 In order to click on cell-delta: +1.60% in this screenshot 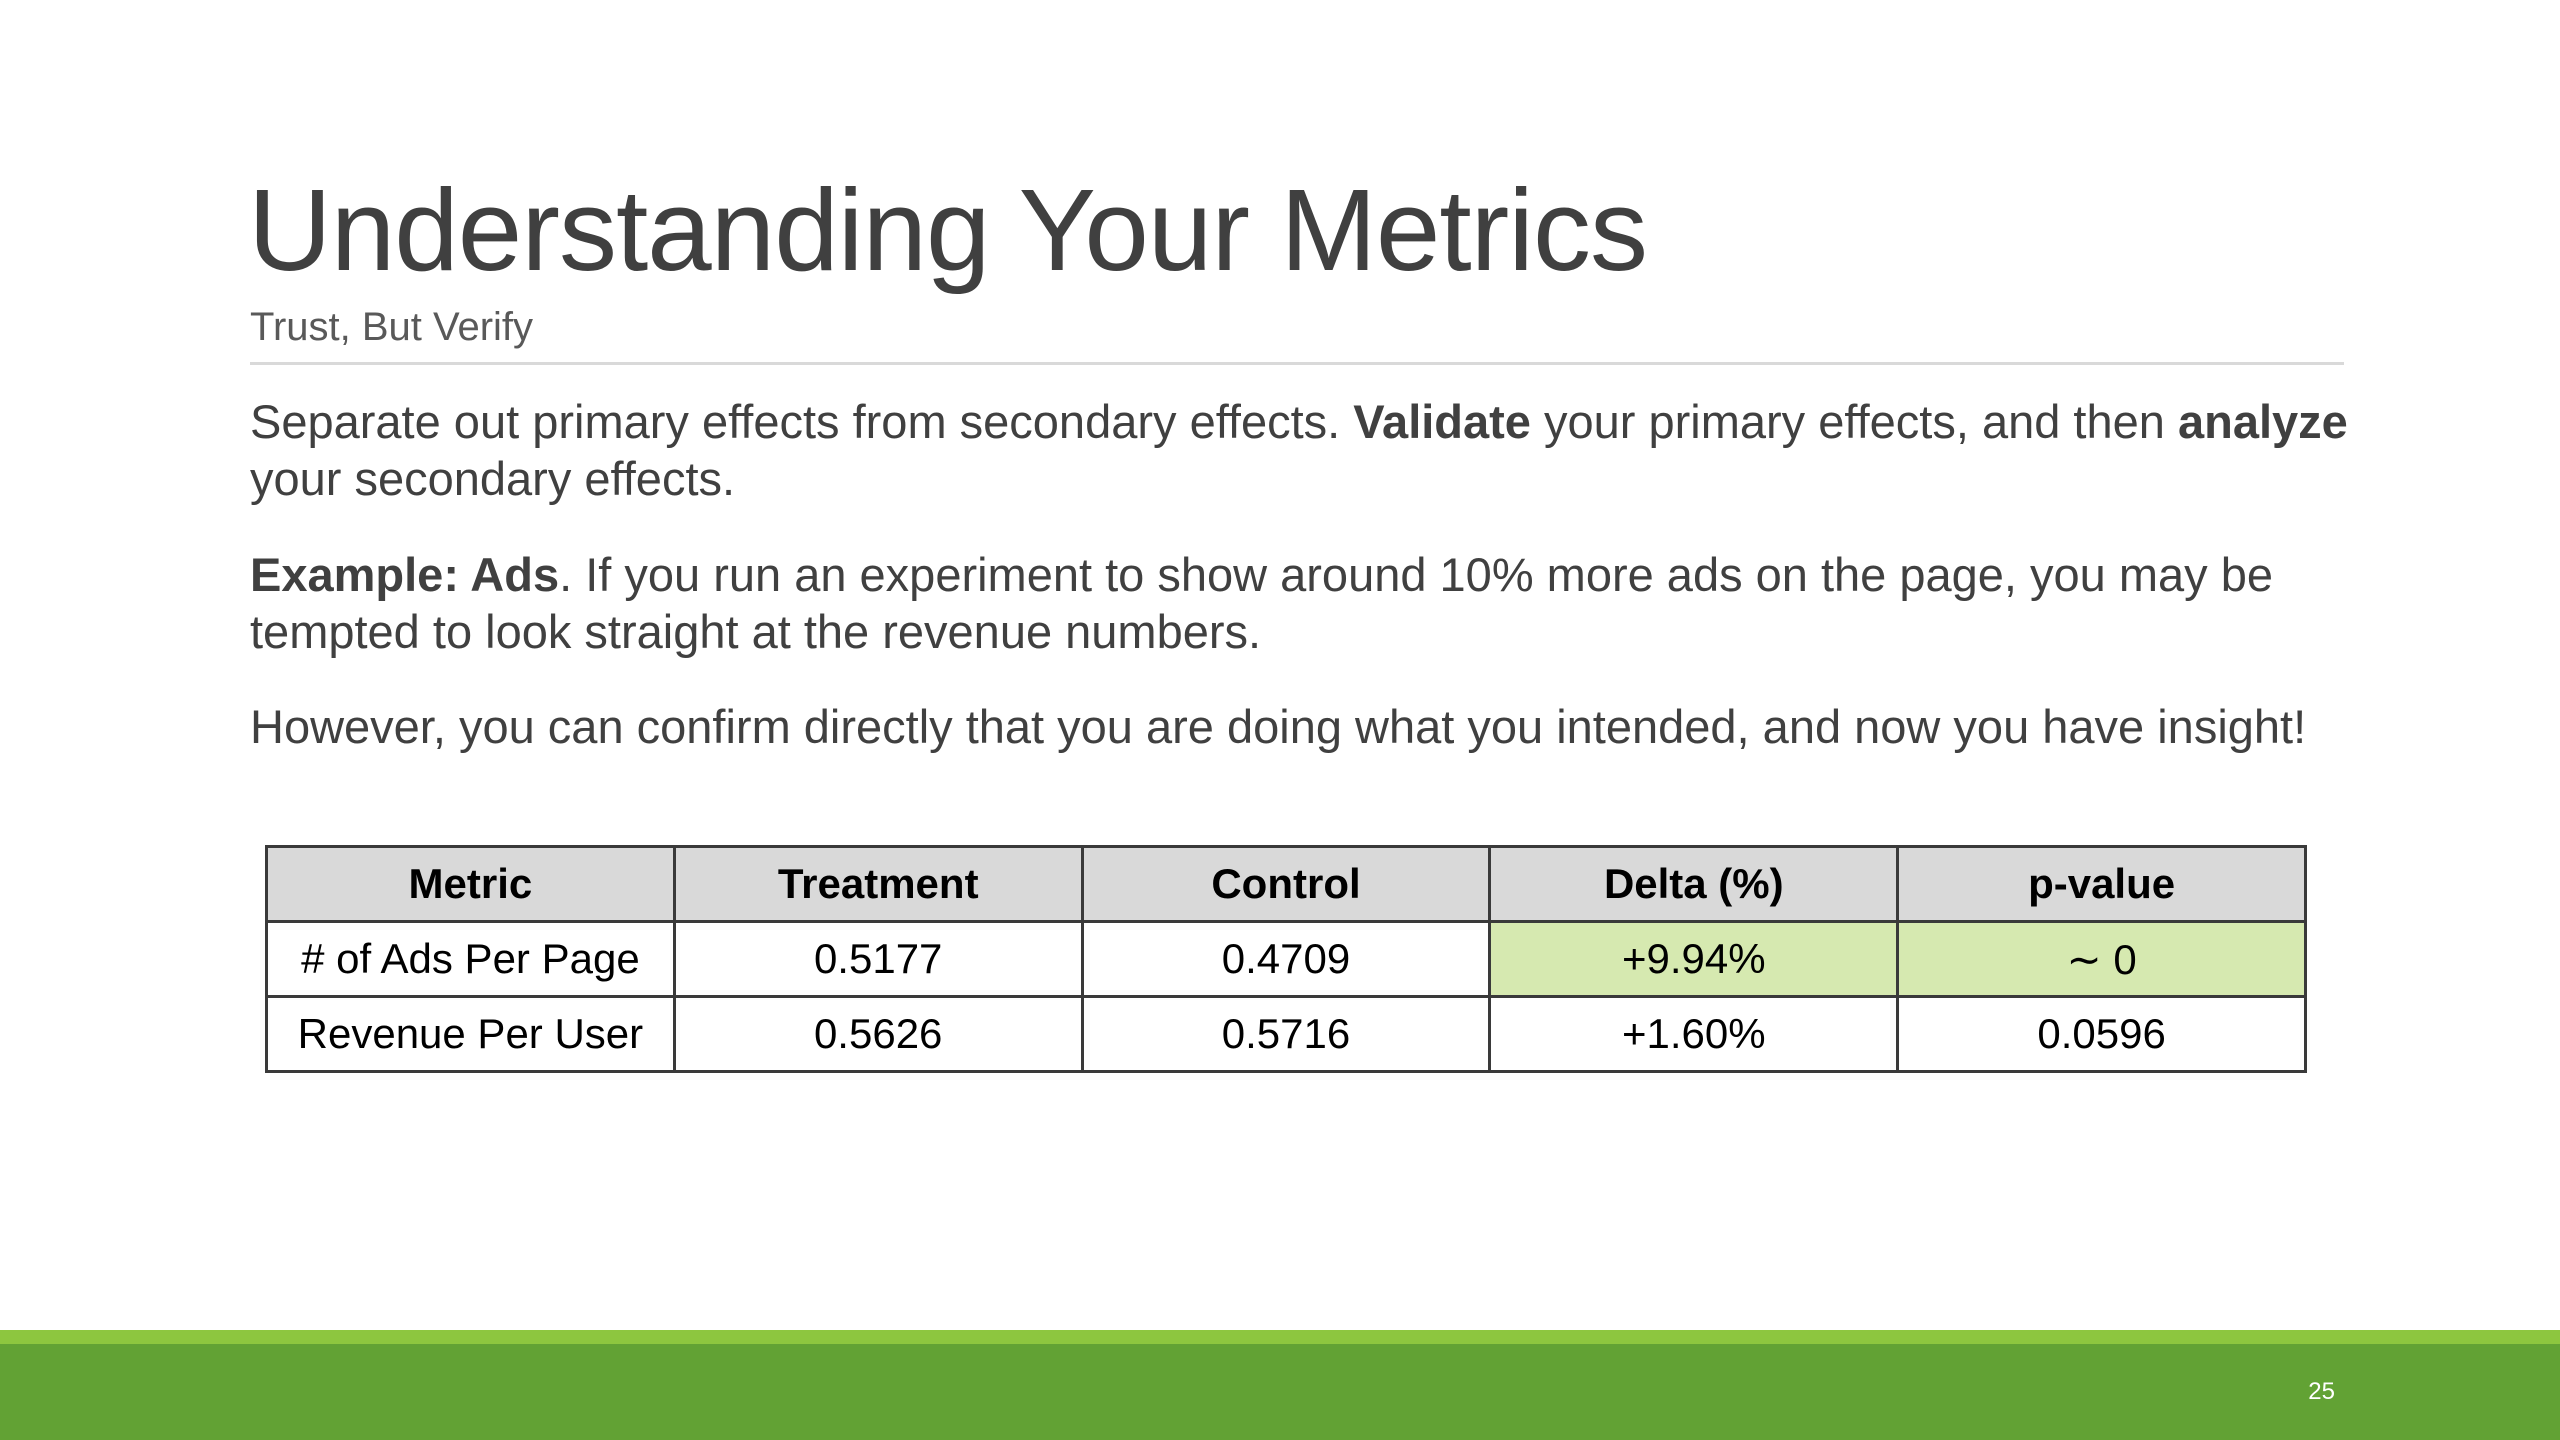, I will do `click(1694, 1034)`.